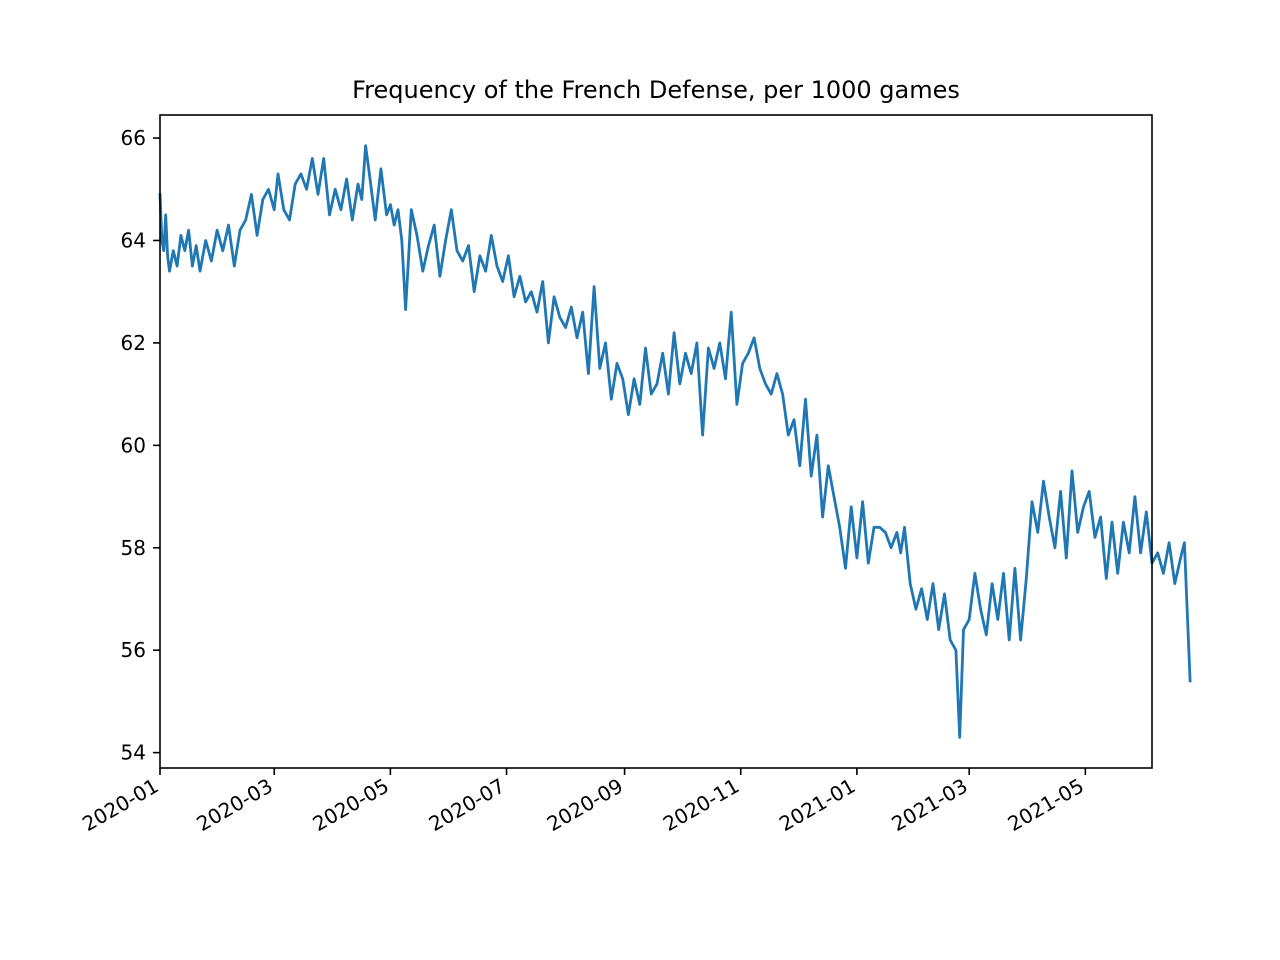 This screenshot has width=1280, height=960. I want to click on y-tick-label-1: 56, so click(133, 650).